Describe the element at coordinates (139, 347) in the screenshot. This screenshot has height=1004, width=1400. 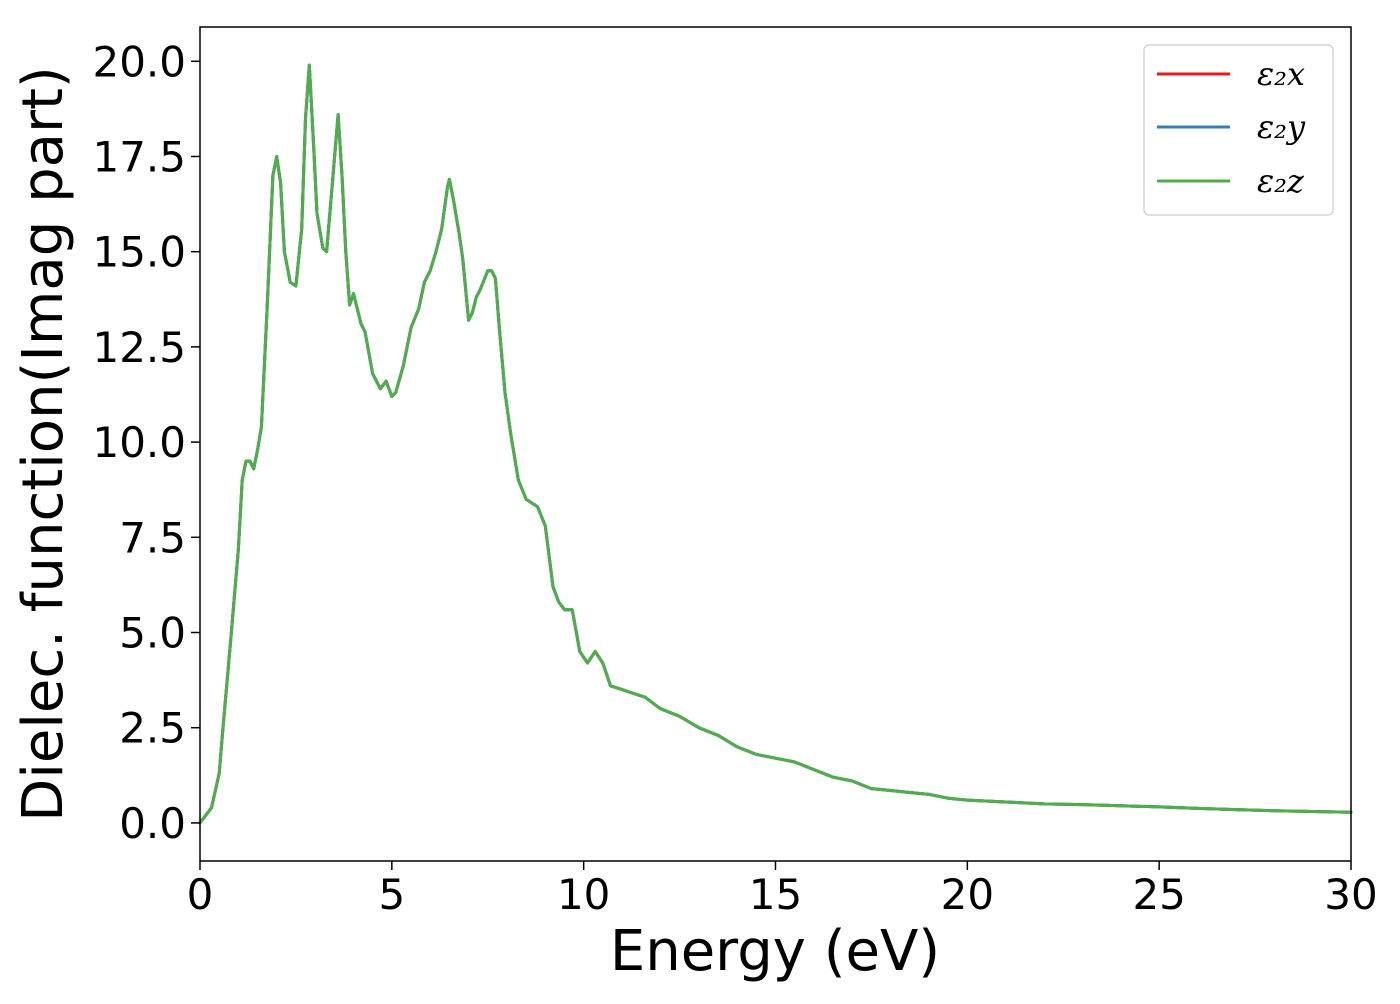
I see `y-tick-label: 12.5` at that location.